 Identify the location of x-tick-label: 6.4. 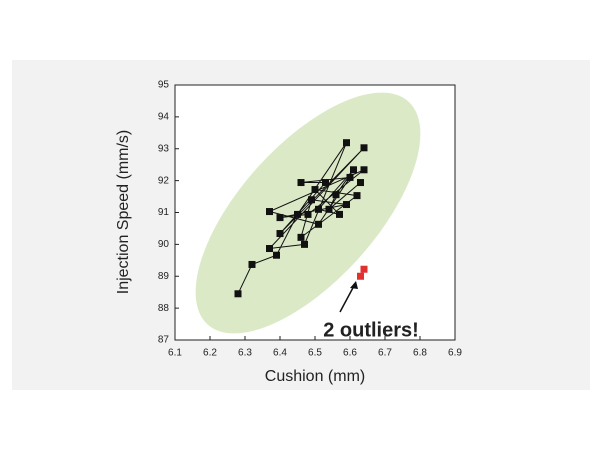
(280, 353).